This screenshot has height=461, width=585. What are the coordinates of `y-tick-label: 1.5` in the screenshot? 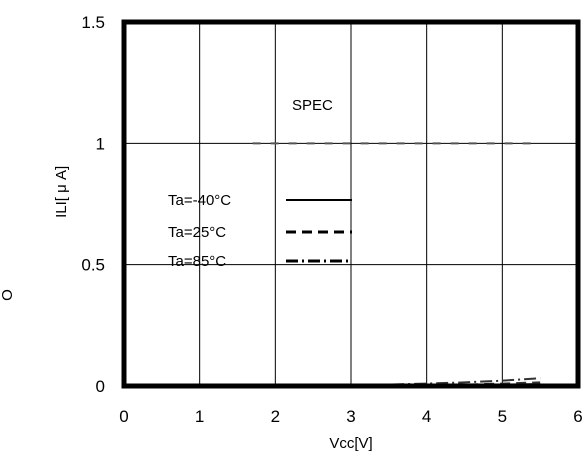 It's located at (93, 22).